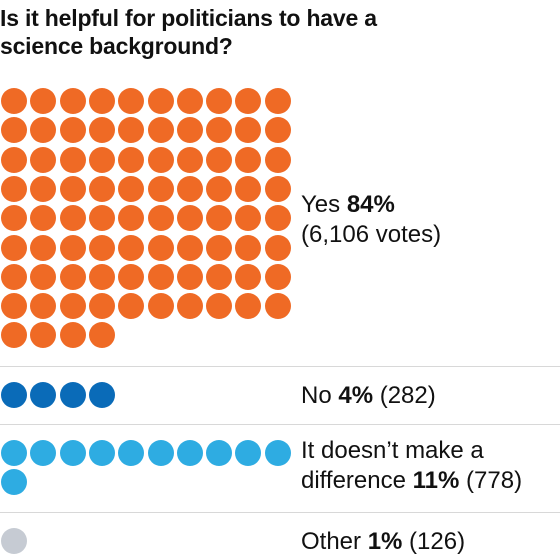 This screenshot has height=560, width=560. Describe the element at coordinates (348, 204) in the screenshot. I see `label-yes-line1: Yes 84%` at that location.